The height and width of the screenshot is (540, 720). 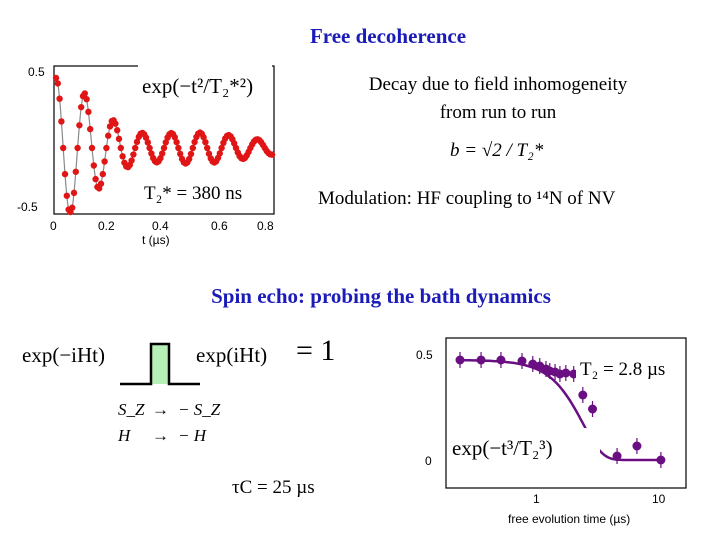 I want to click on rule-sz-left: S_Z, so click(x=131, y=409).